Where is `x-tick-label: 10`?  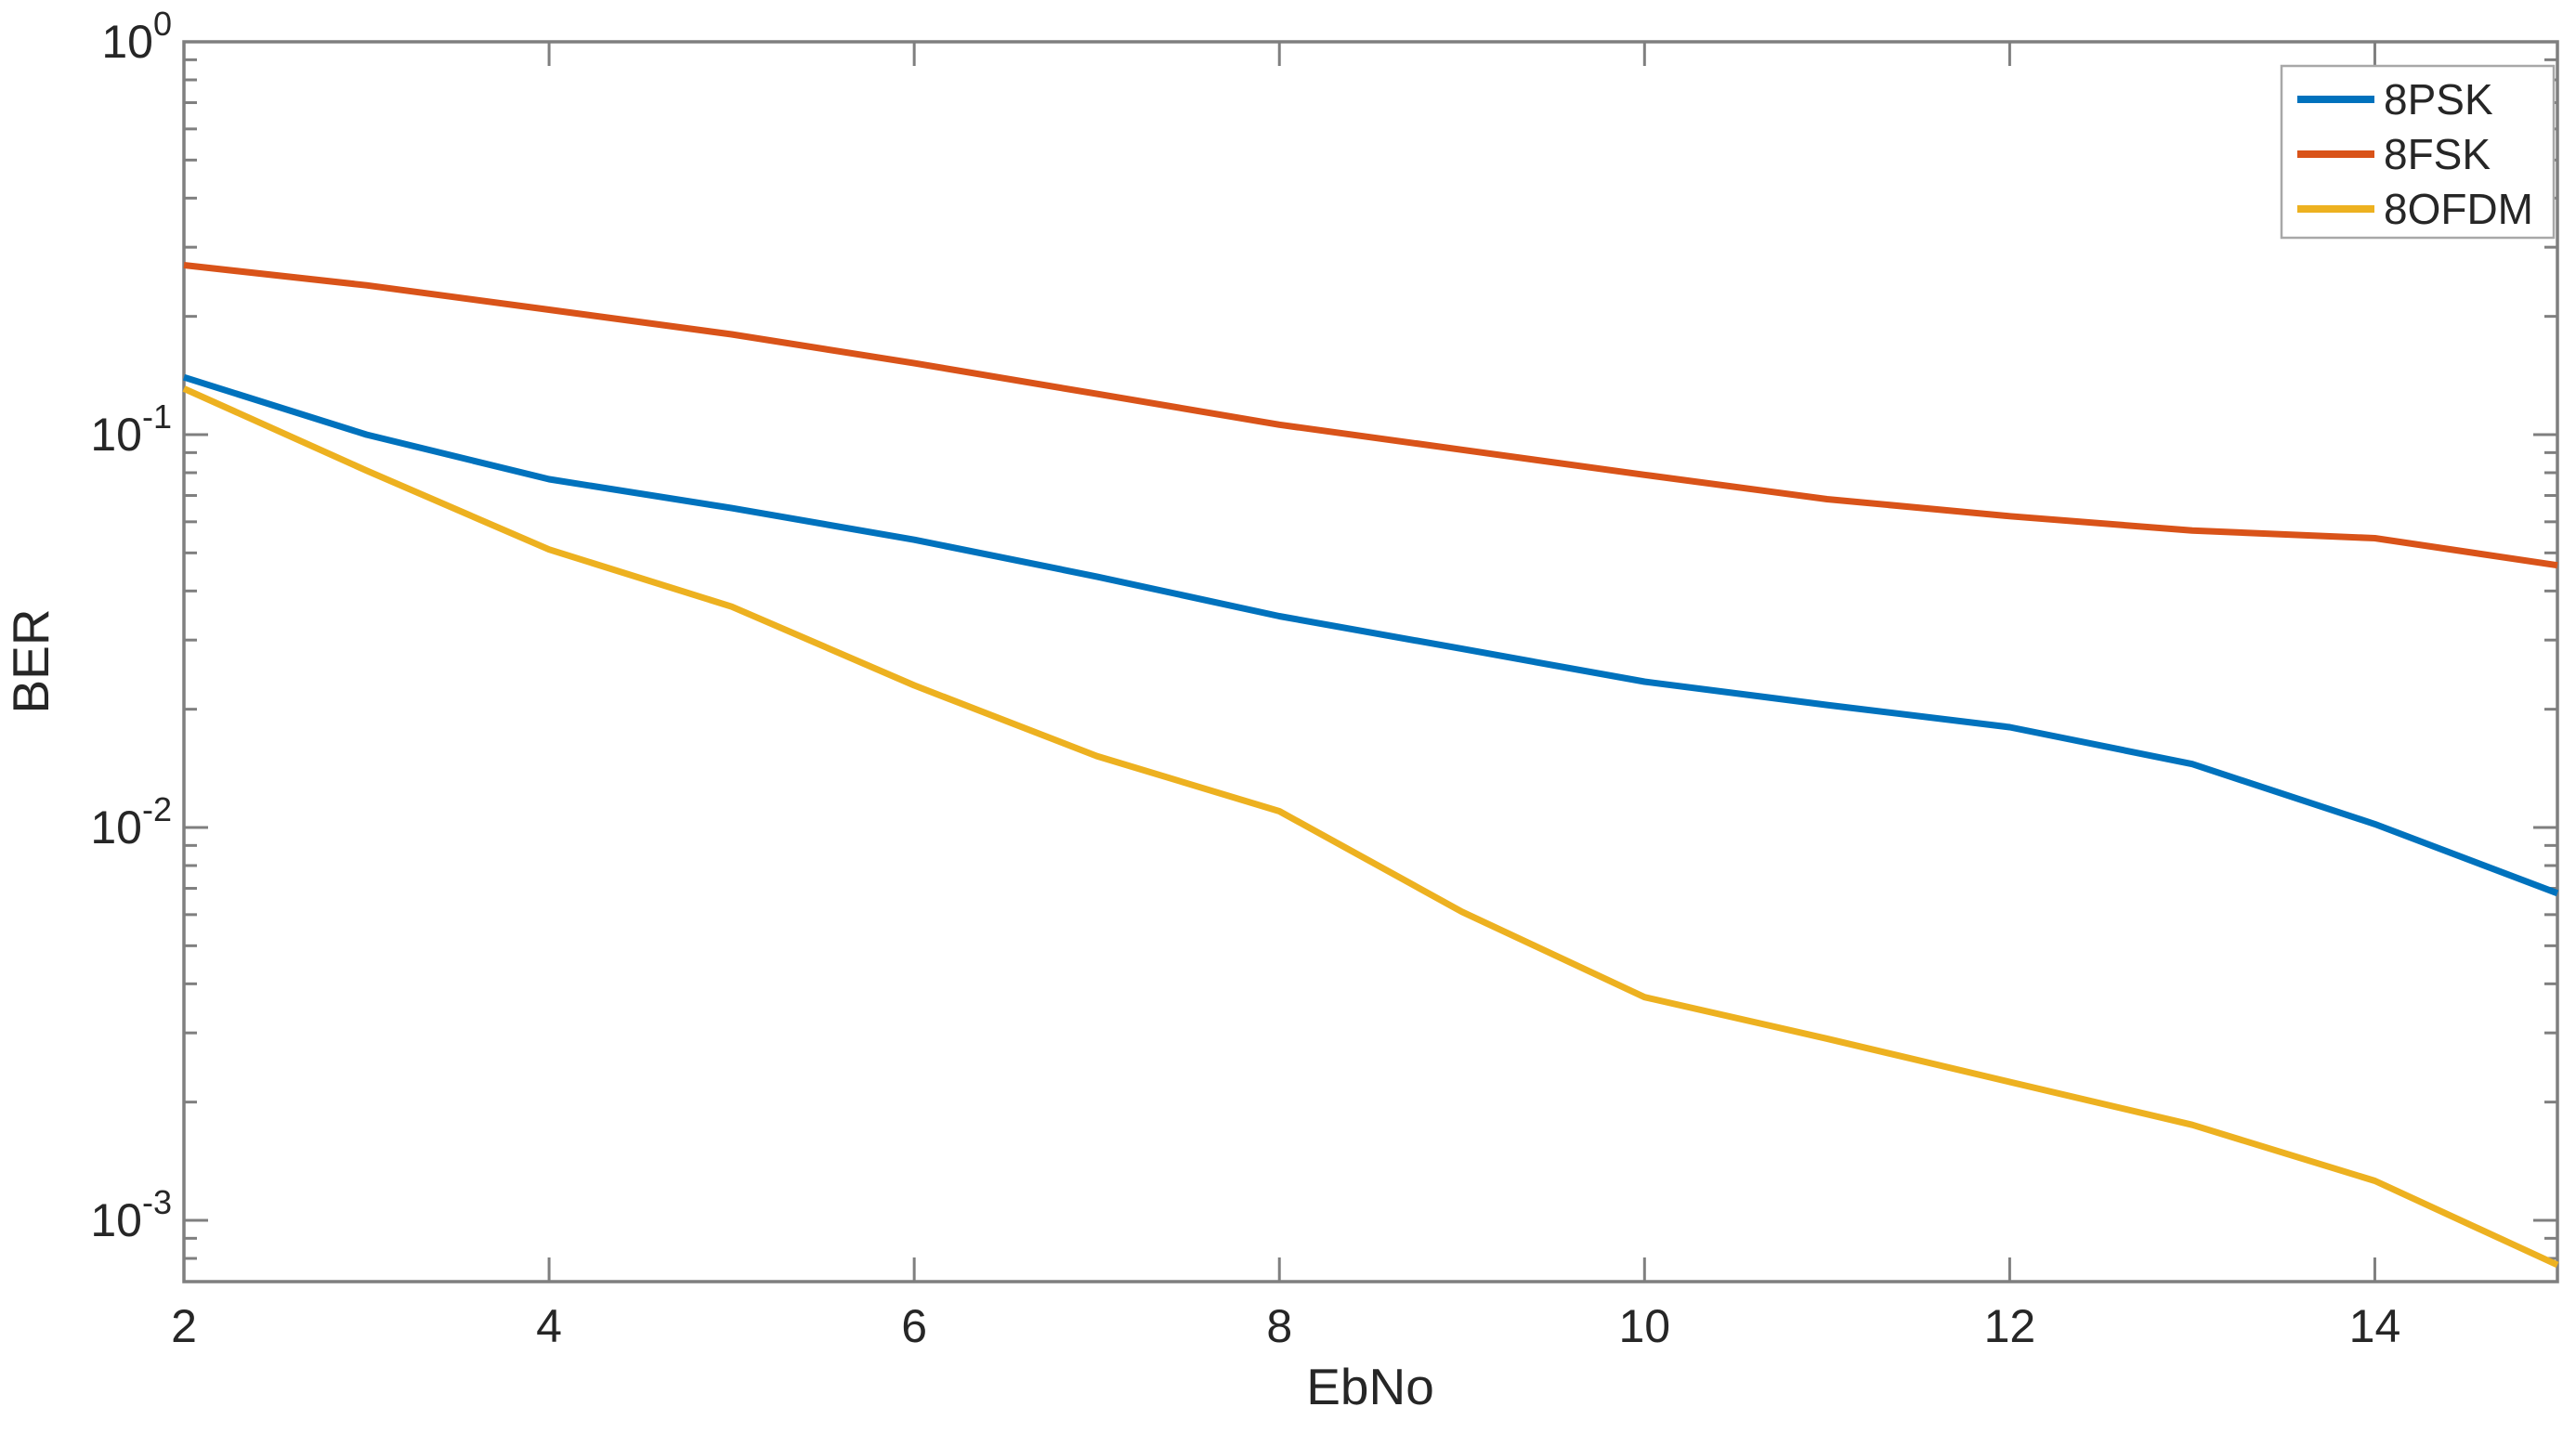
x-tick-label: 10 is located at coordinates (1644, 1326).